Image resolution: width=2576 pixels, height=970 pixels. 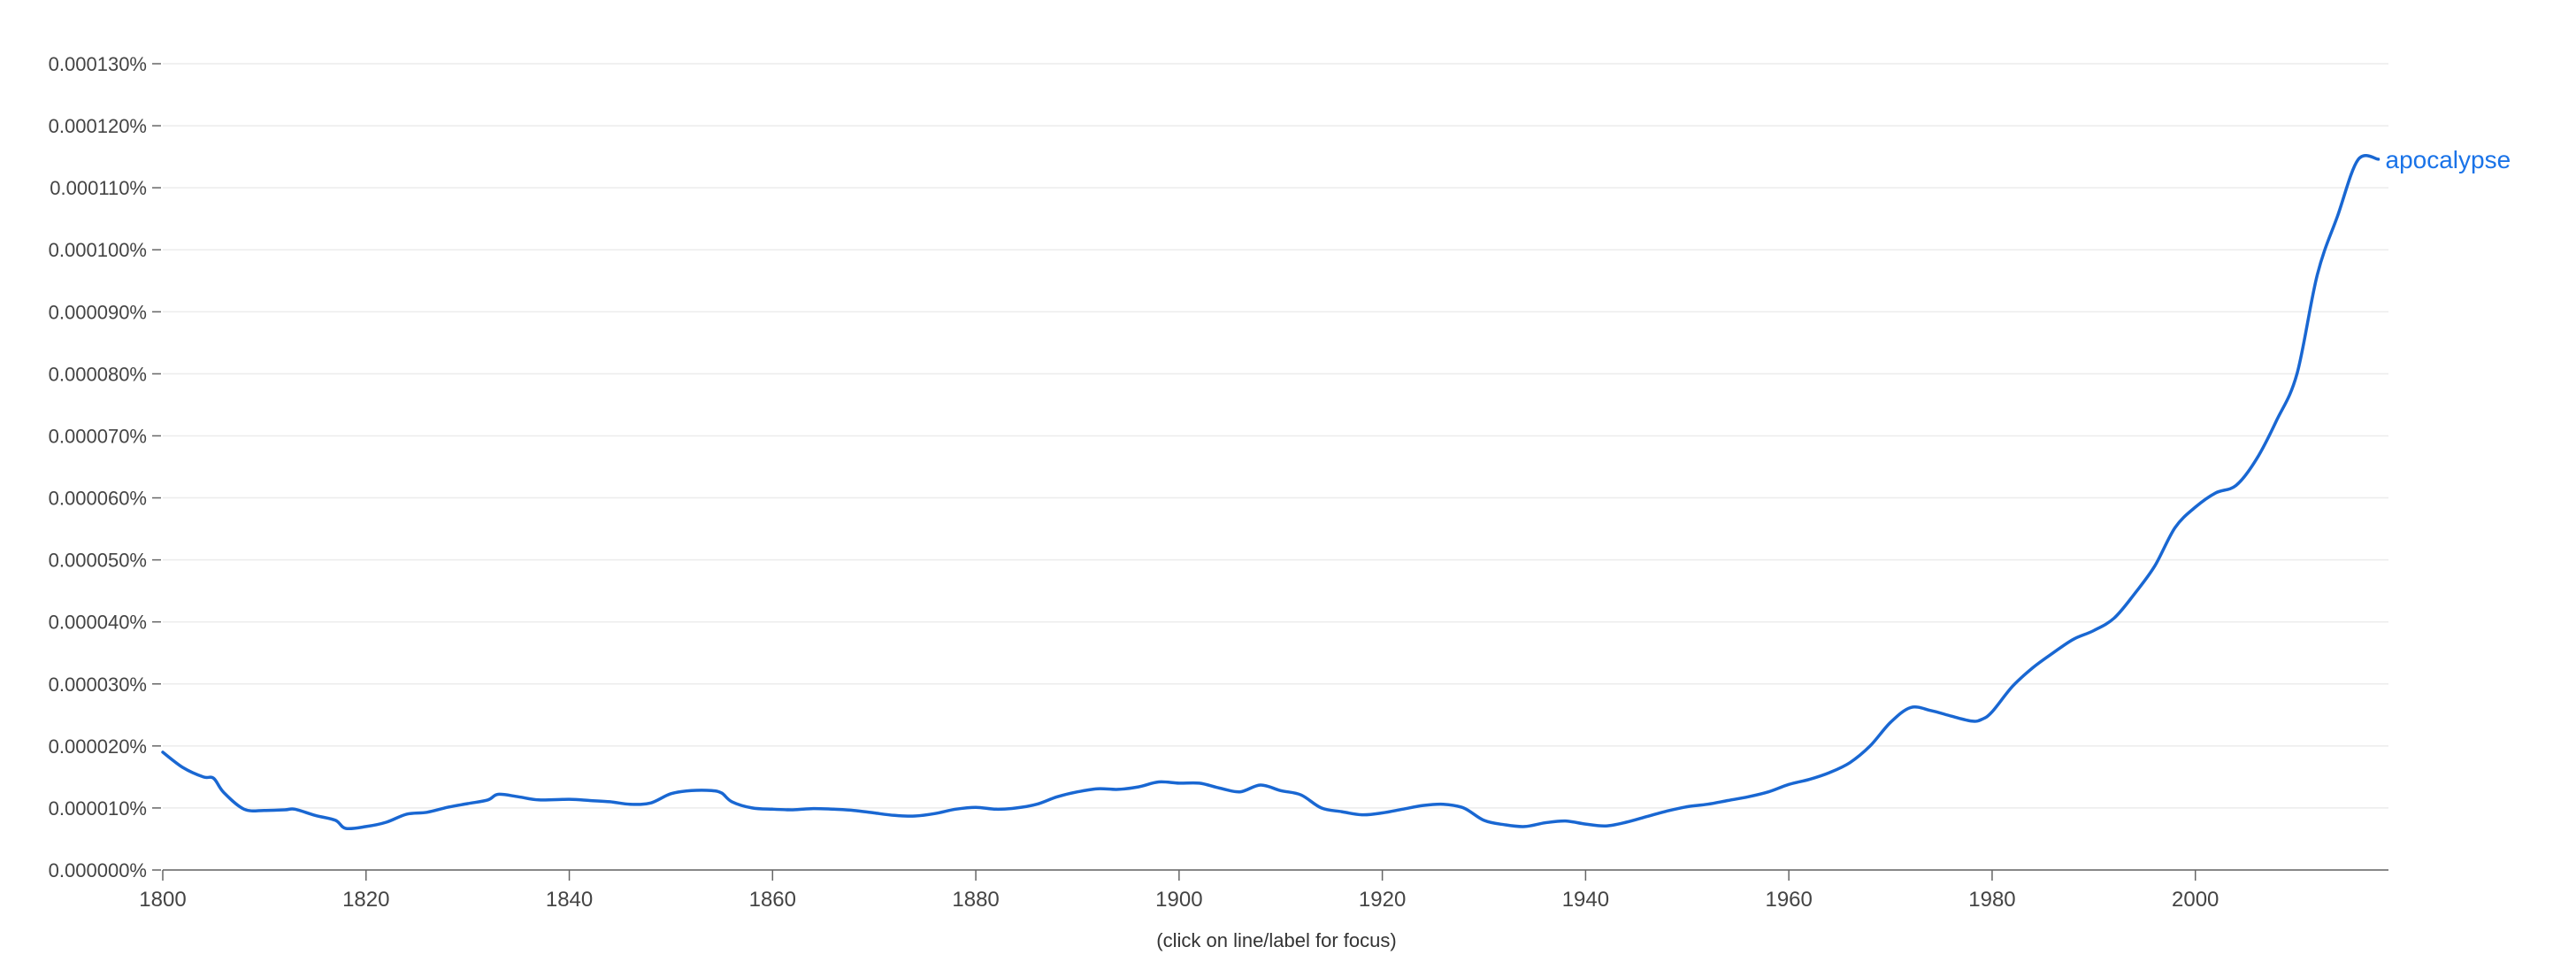 What do you see at coordinates (98, 126) in the screenshot?
I see `y-tick-label: 0.000120%` at bounding box center [98, 126].